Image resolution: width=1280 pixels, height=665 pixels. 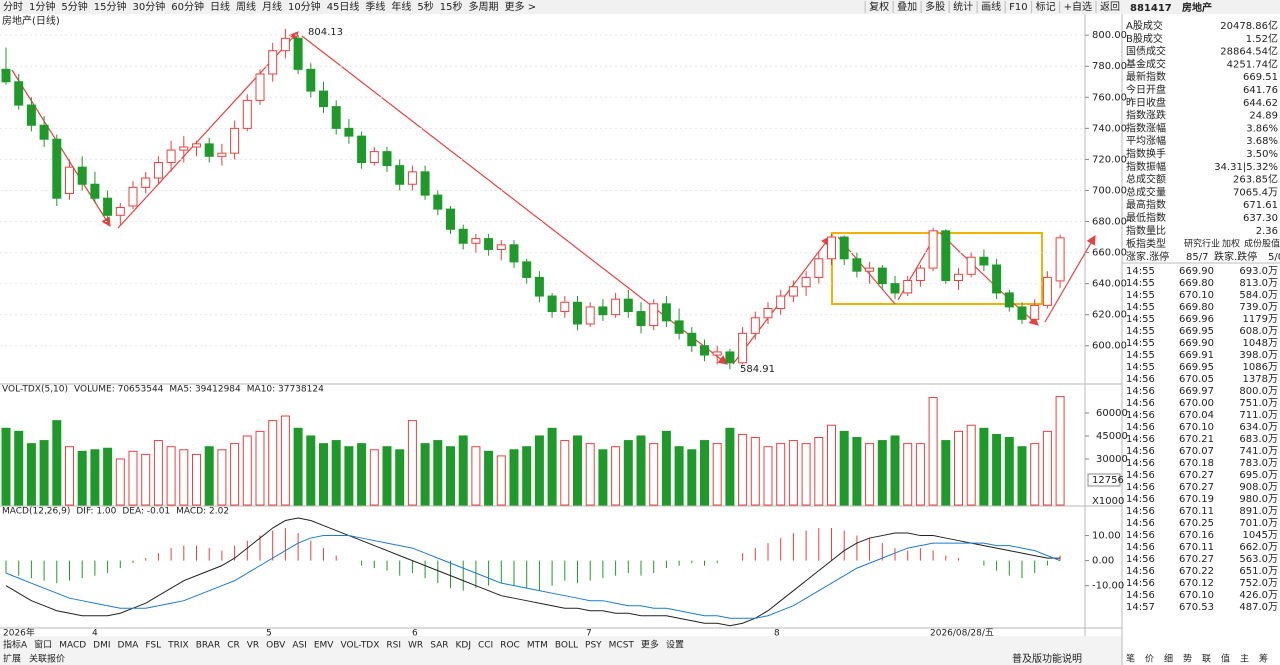 I want to click on tool-button: 叠加, so click(x=907, y=7).